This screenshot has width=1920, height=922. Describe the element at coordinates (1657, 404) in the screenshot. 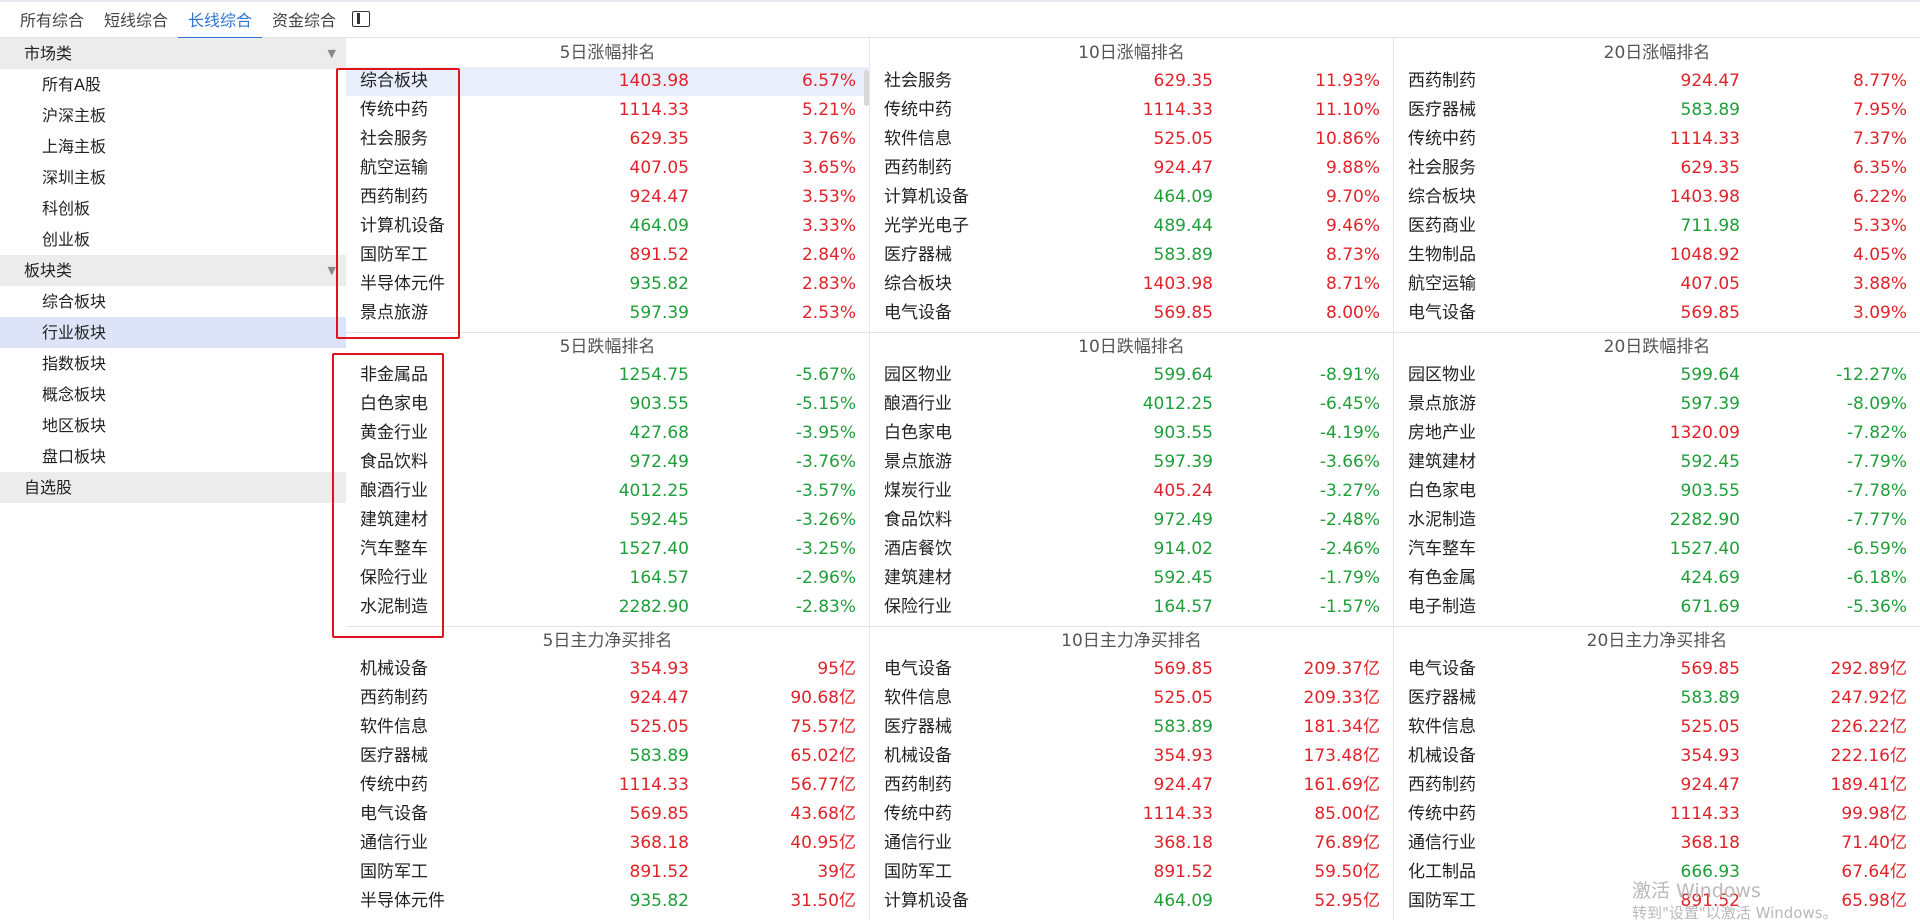

I see `ranking-row: 景点旅游 597.39 -8.09%` at that location.